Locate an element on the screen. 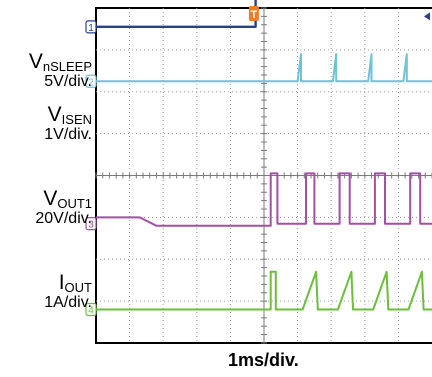 Image resolution: width=432 pixels, height=377 pixels. channel2-ground-marker-label: 2 is located at coordinates (91, 82).